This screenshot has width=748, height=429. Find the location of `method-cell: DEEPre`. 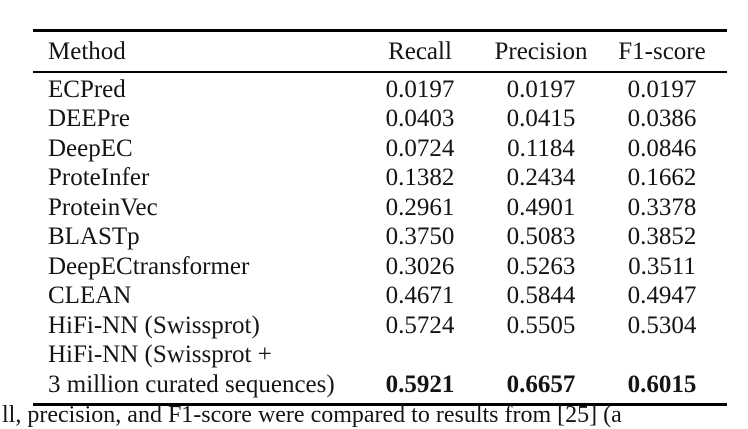

method-cell: DEEPre is located at coordinates (89, 118).